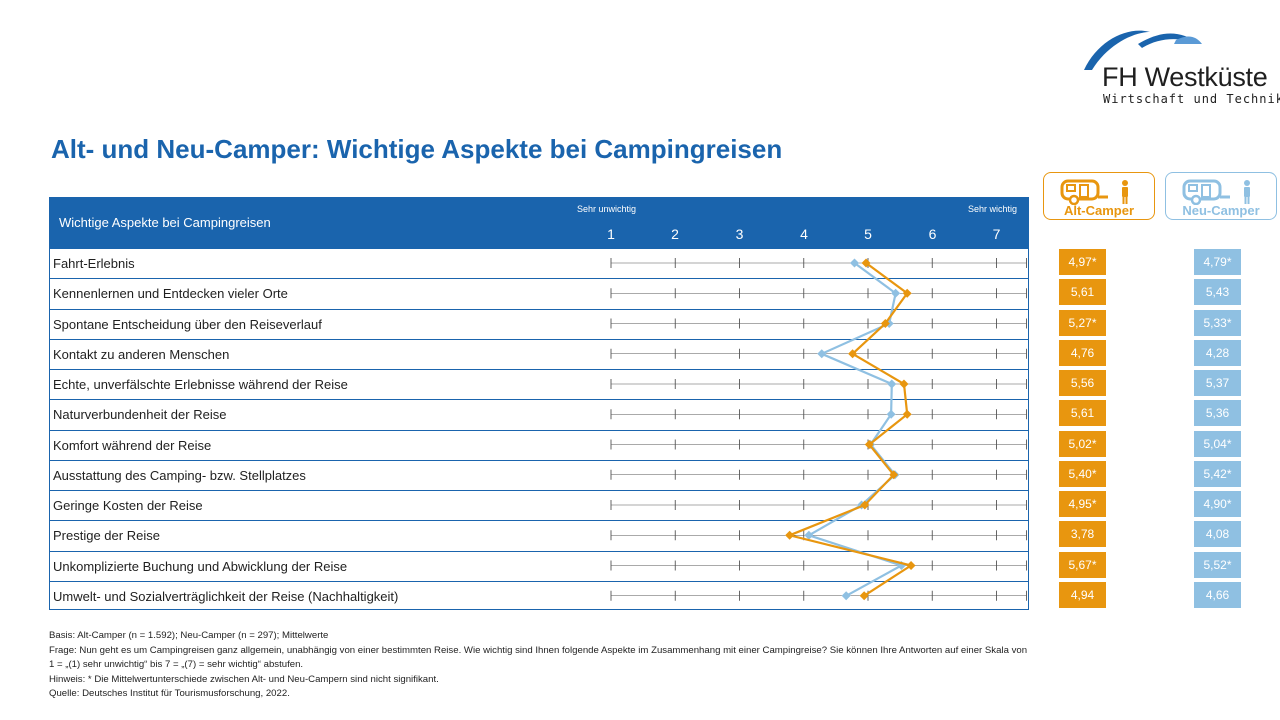  I want to click on table-row: Naturverbundenheit der Reise, so click(539, 414).